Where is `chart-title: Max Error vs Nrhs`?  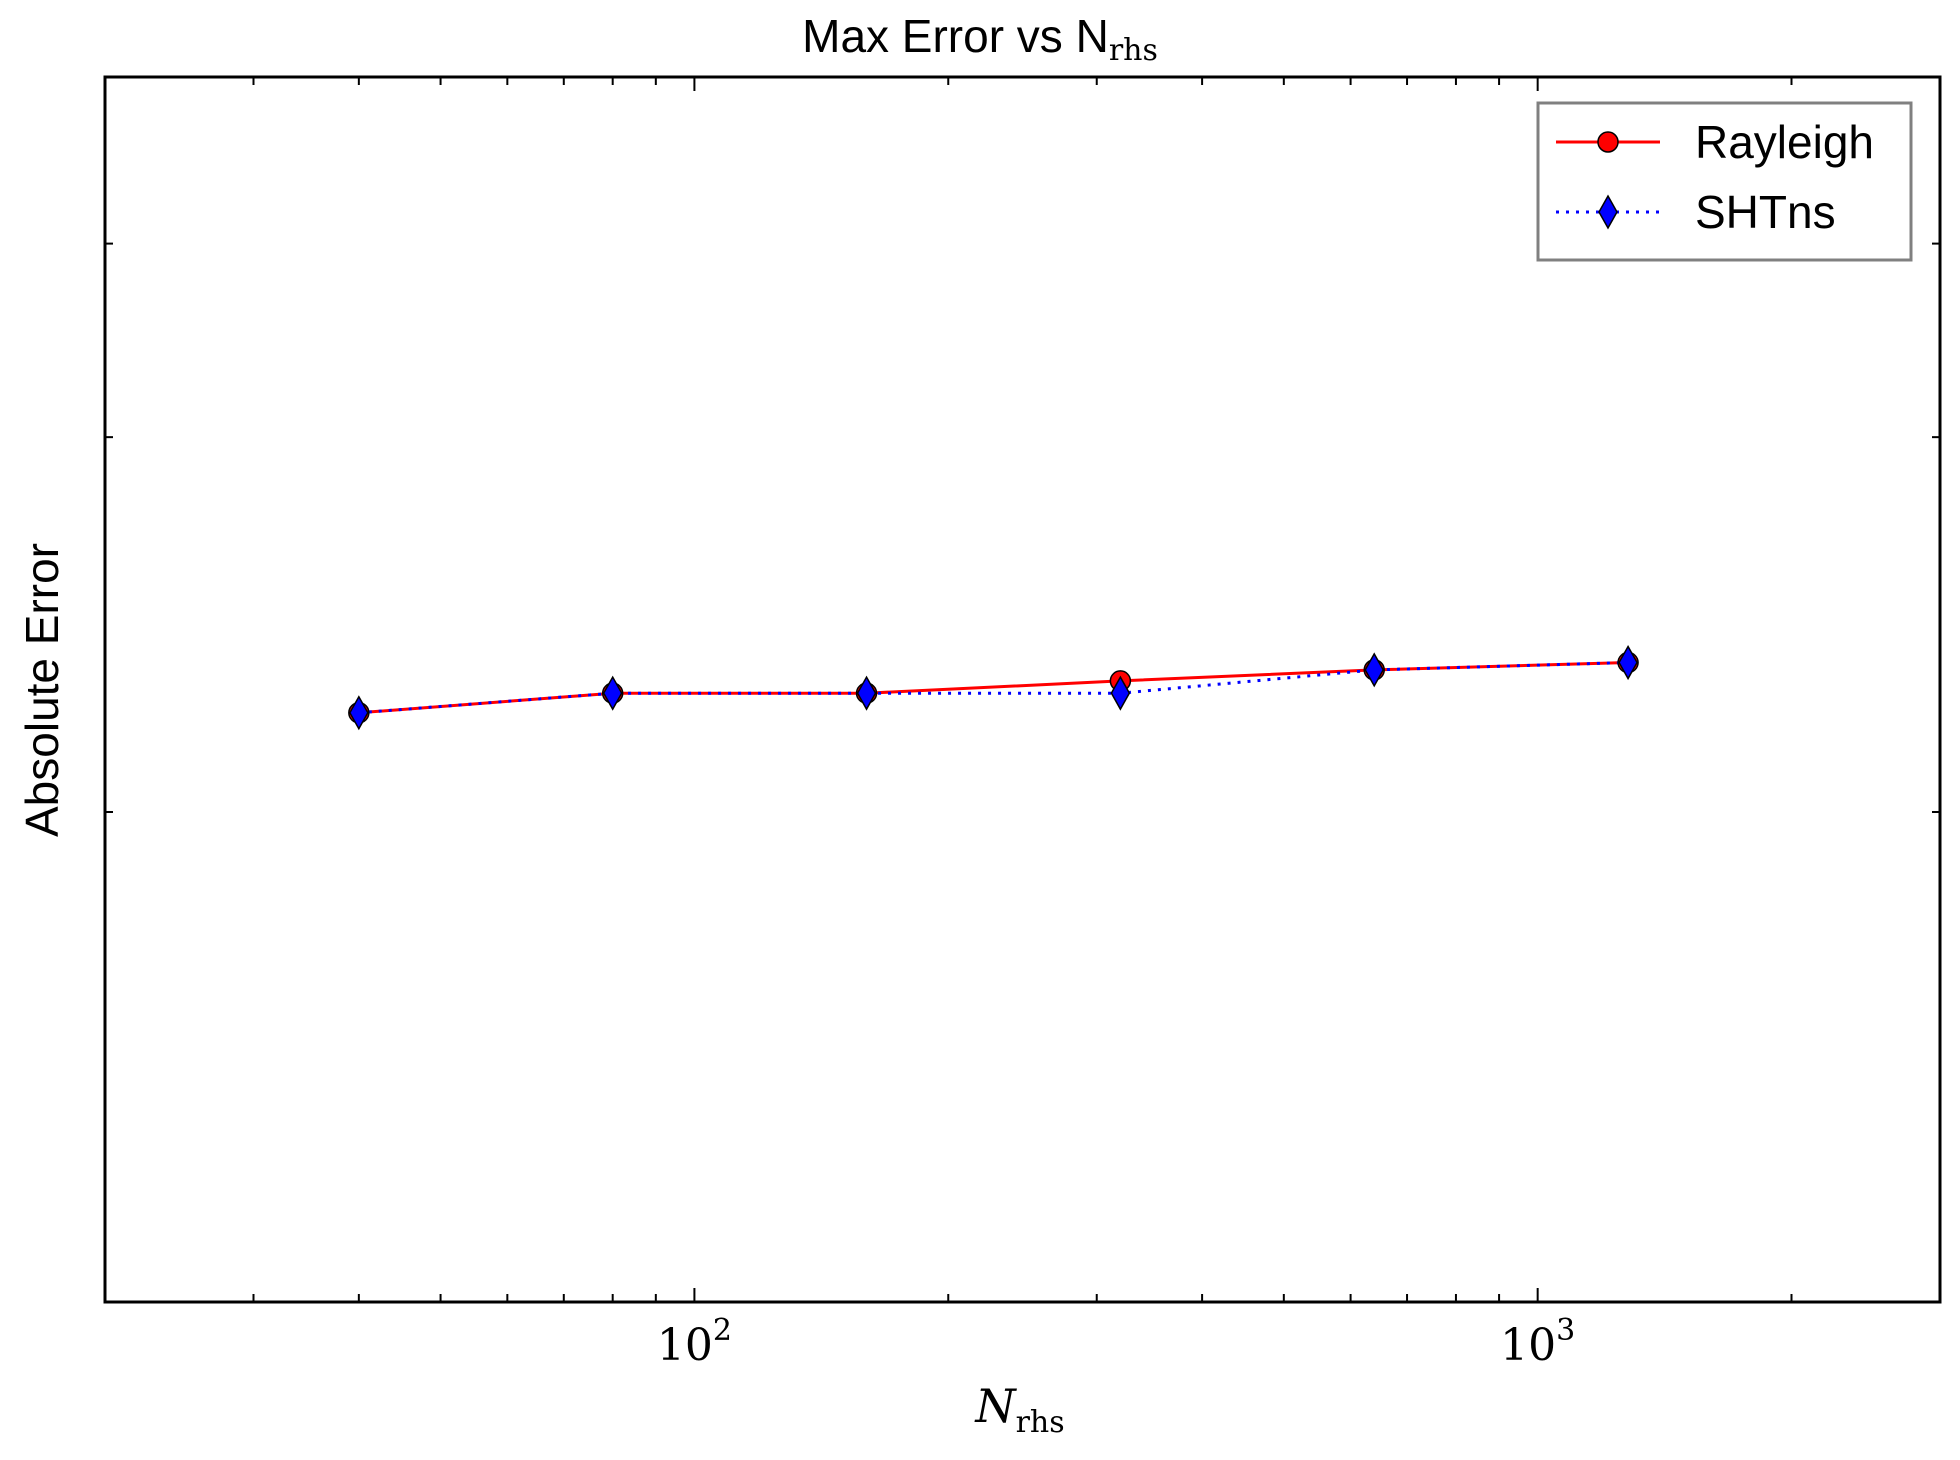 chart-title: Max Error vs Nrhs is located at coordinates (980, 39).